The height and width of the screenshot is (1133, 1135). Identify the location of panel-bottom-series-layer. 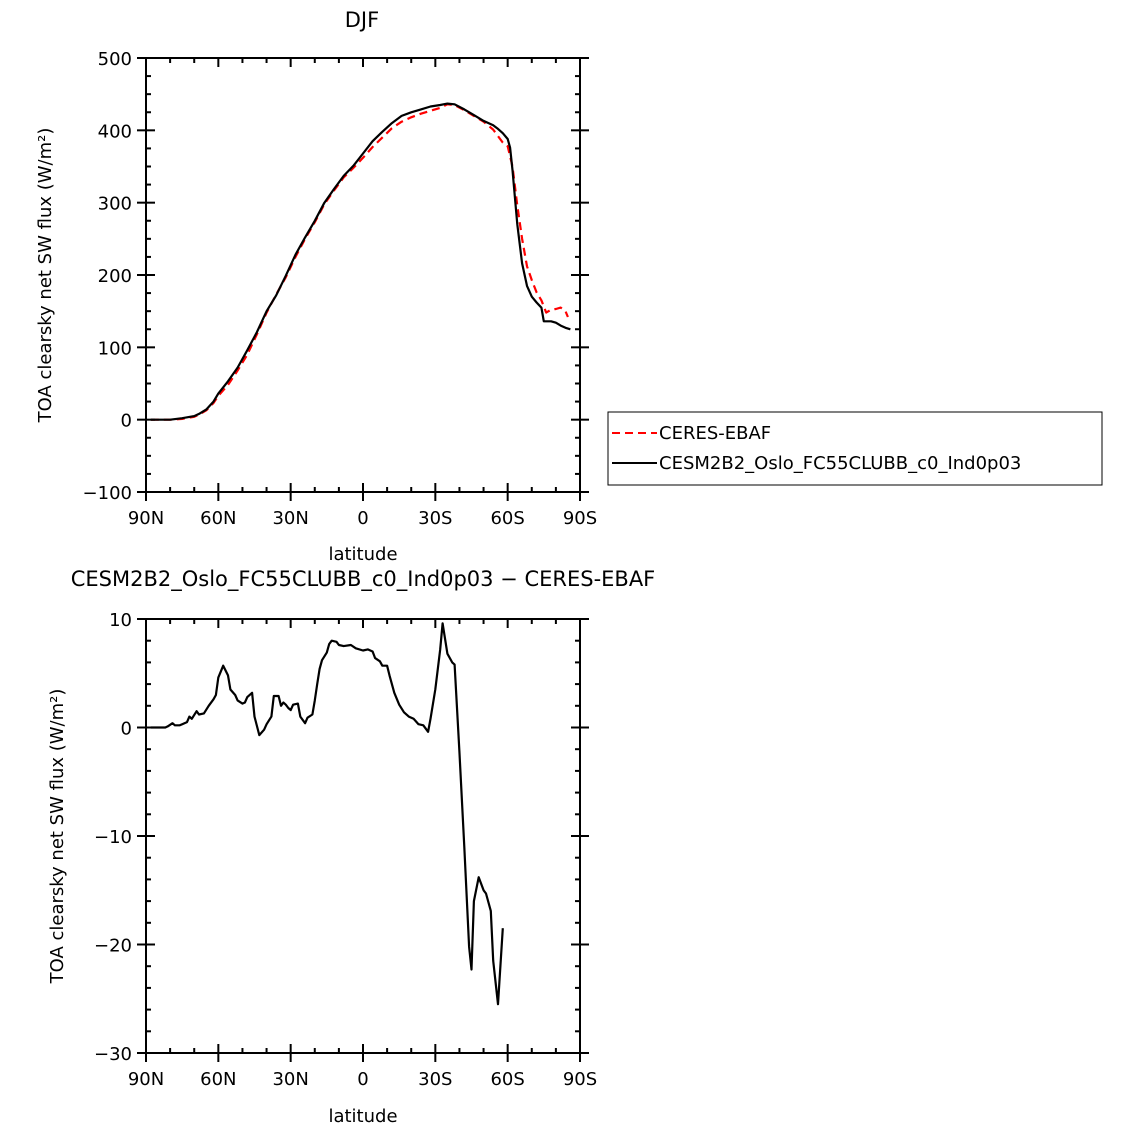
(327, 814).